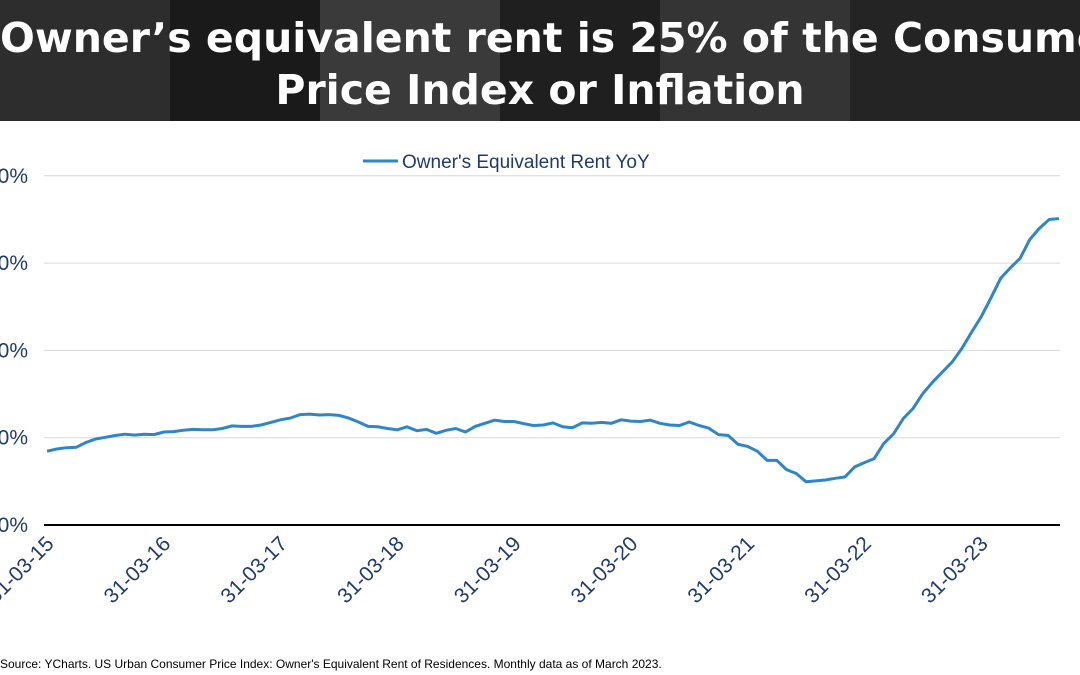 The width and height of the screenshot is (1080, 675). What do you see at coordinates (526, 162) in the screenshot?
I see `legend-entry: Owner's Equivalent Rent YoY` at bounding box center [526, 162].